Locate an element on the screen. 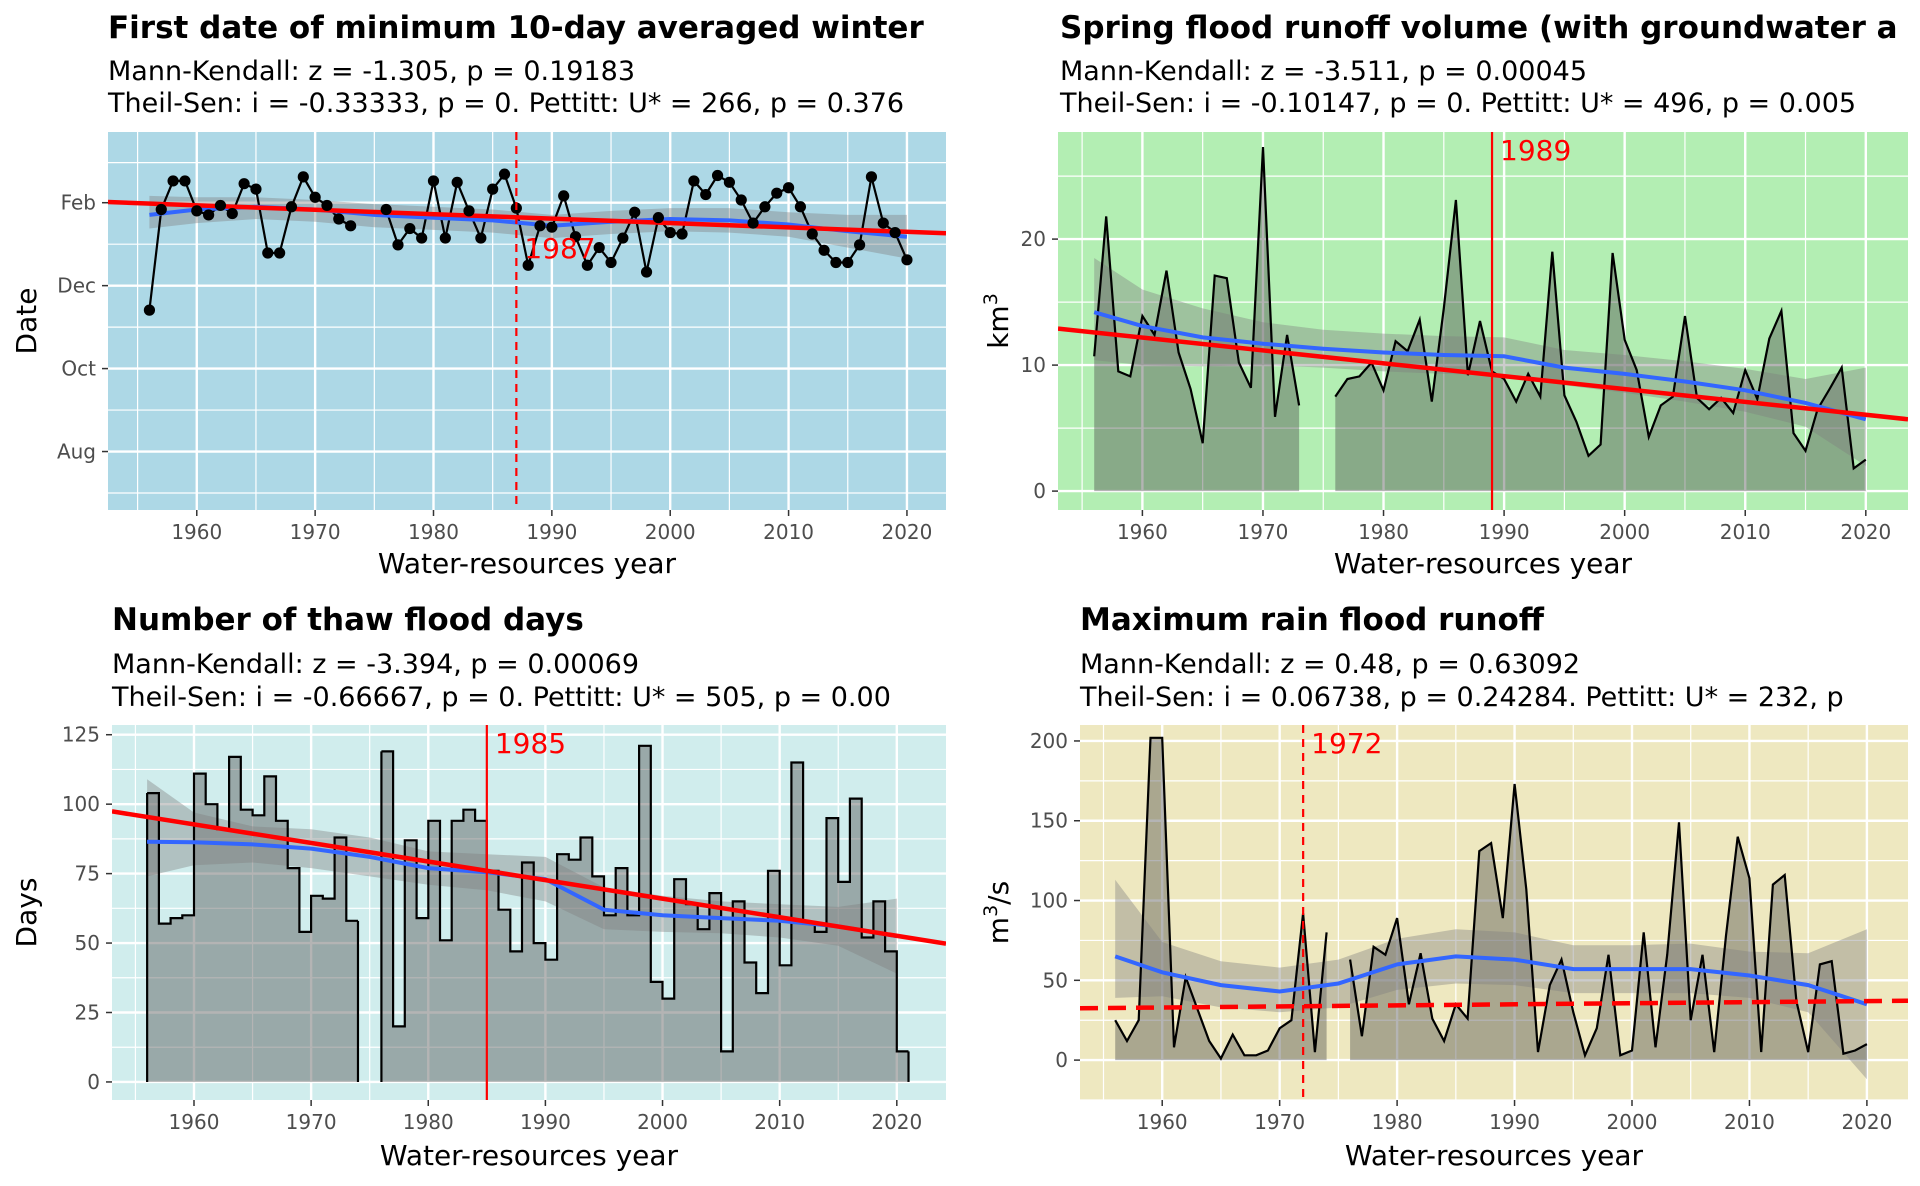 The width and height of the screenshot is (1920, 1186). y-axis-label: Date is located at coordinates (26, 321).